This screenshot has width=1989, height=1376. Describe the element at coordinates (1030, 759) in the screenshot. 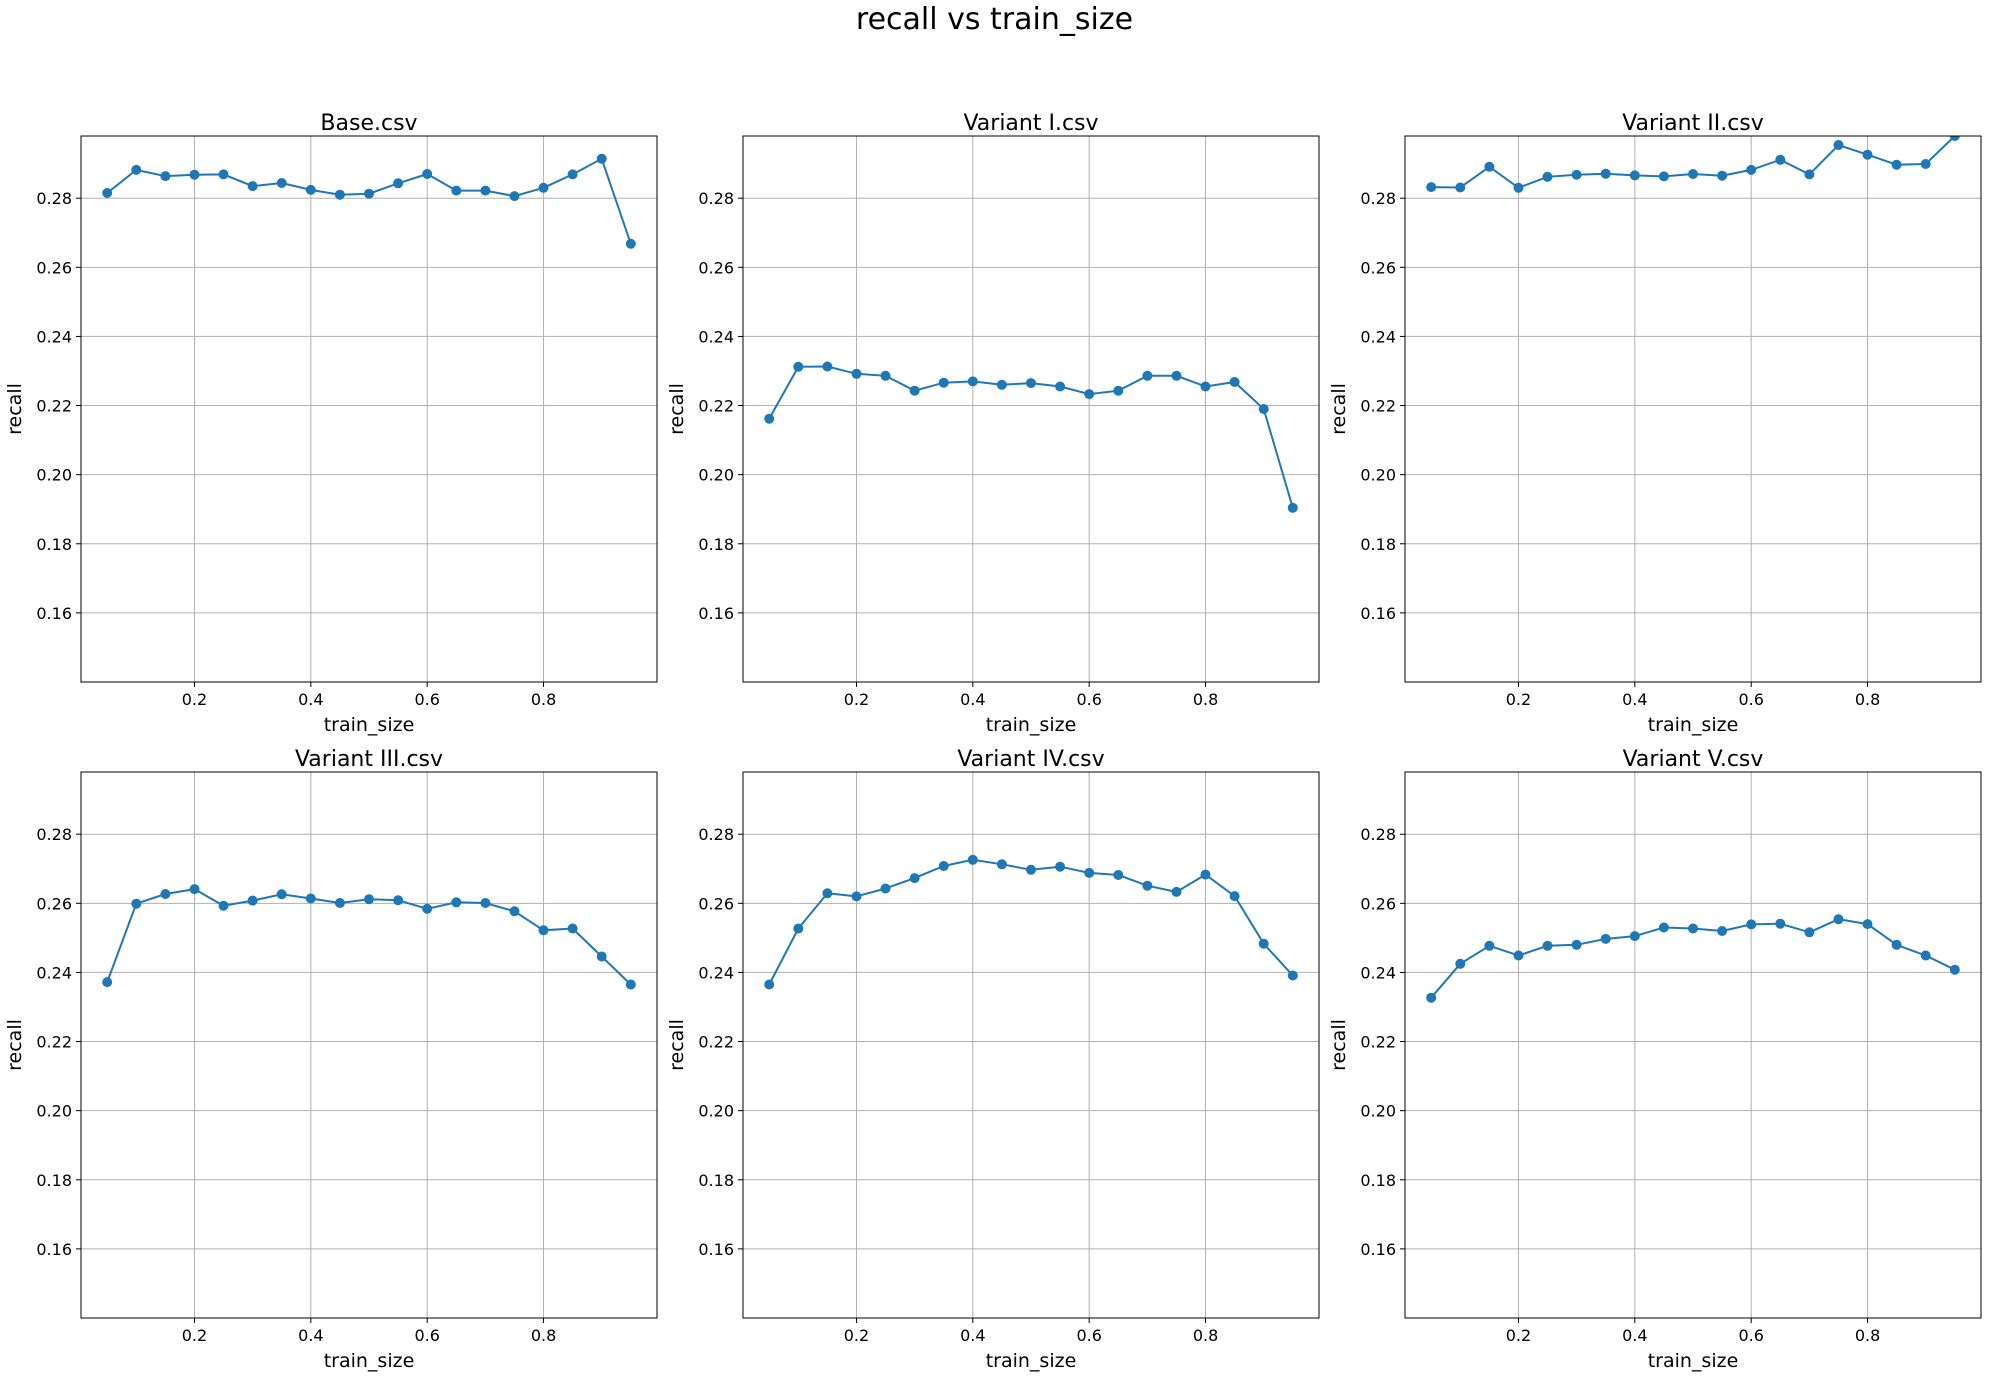

I see `subplot-title: Variant IV.csv` at that location.